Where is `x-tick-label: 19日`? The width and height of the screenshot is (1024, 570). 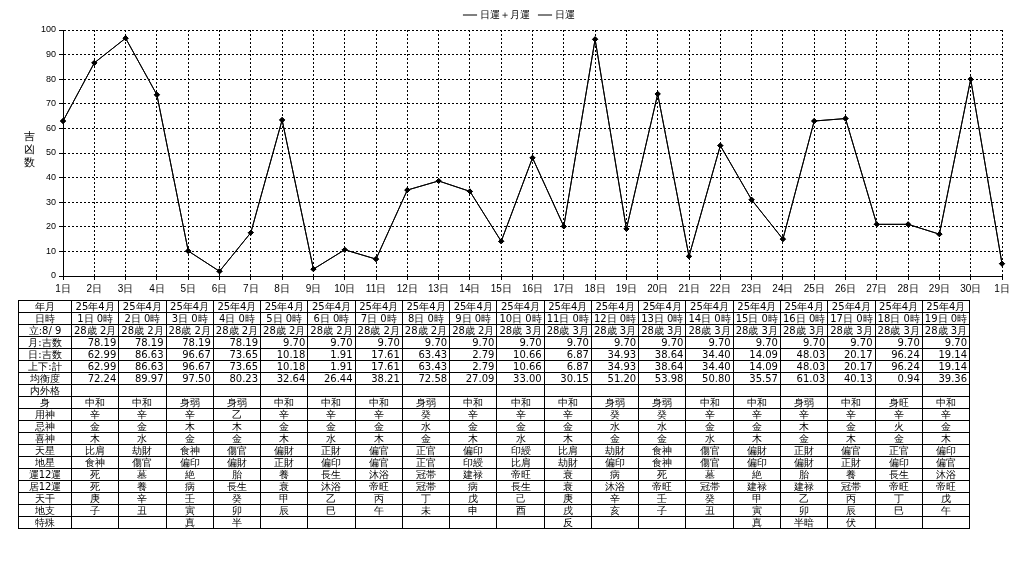
x-tick-label: 19日 is located at coordinates (626, 288).